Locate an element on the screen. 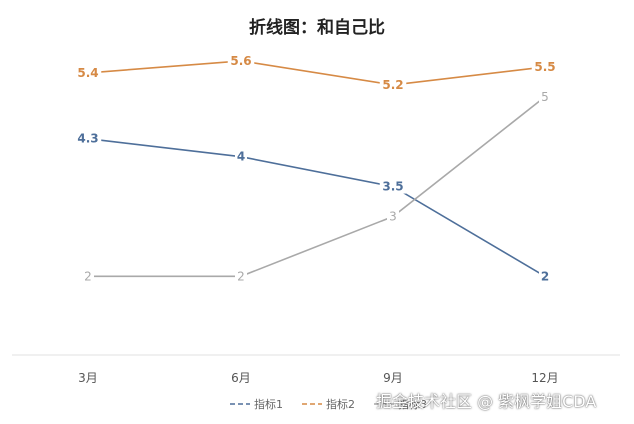 This screenshot has width=634, height=424. series-2-line is located at coordinates (316, 73).